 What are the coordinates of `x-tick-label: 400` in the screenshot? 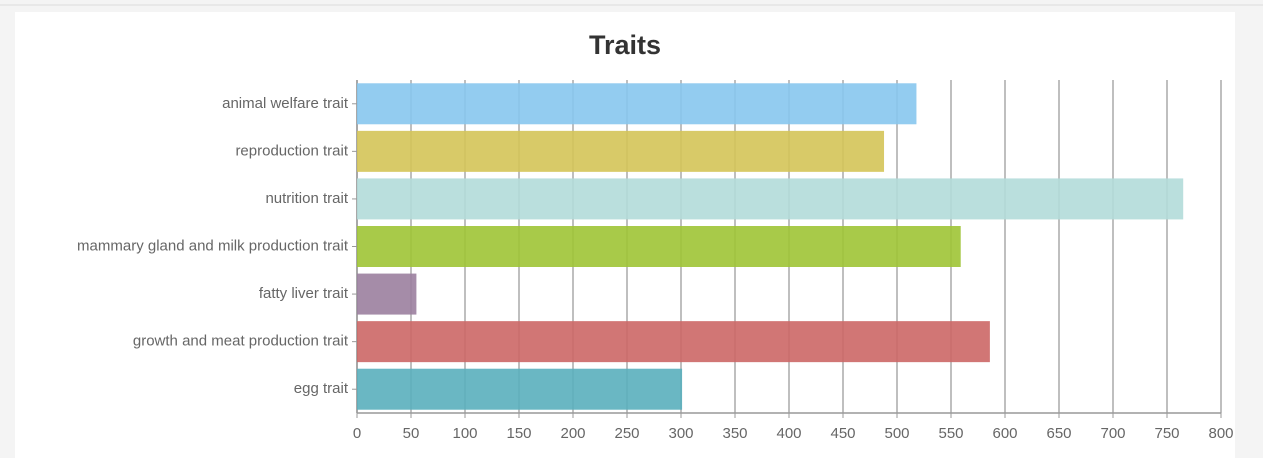 It's located at (788, 433).